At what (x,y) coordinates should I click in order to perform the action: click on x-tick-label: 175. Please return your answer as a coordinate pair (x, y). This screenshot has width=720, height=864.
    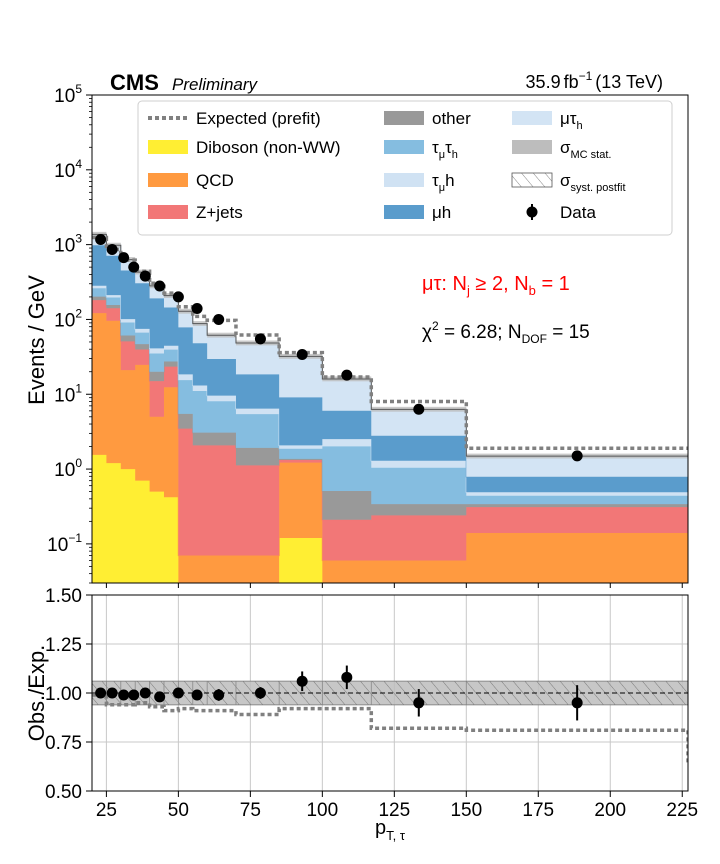
    Looking at the image, I should click on (538, 810).